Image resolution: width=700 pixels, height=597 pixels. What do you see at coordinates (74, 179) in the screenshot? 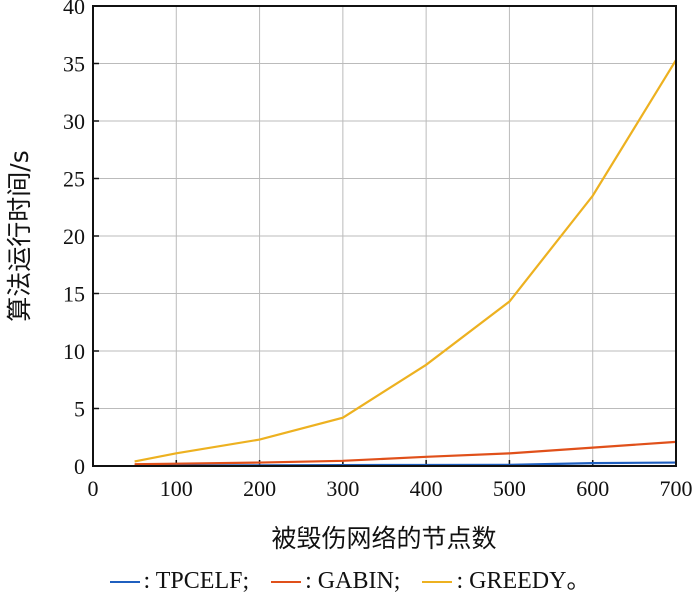
I see `y-tick-label: 25` at bounding box center [74, 179].